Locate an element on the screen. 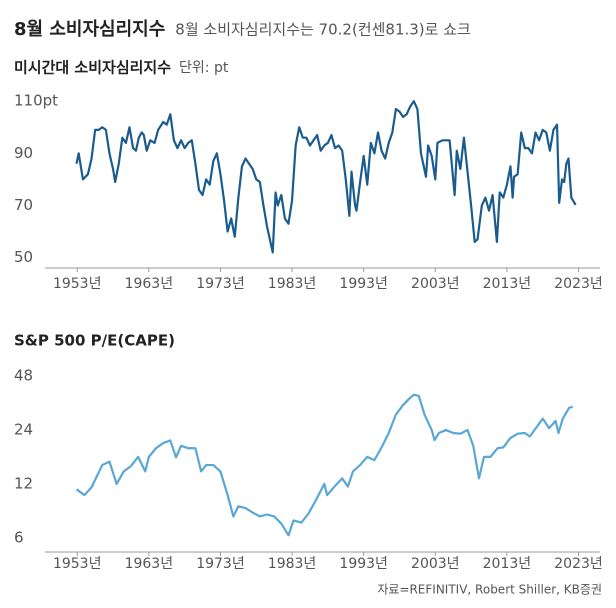  source: 자료=REFINITIV, Robert Shiller, KB증권 is located at coordinates (489, 590).